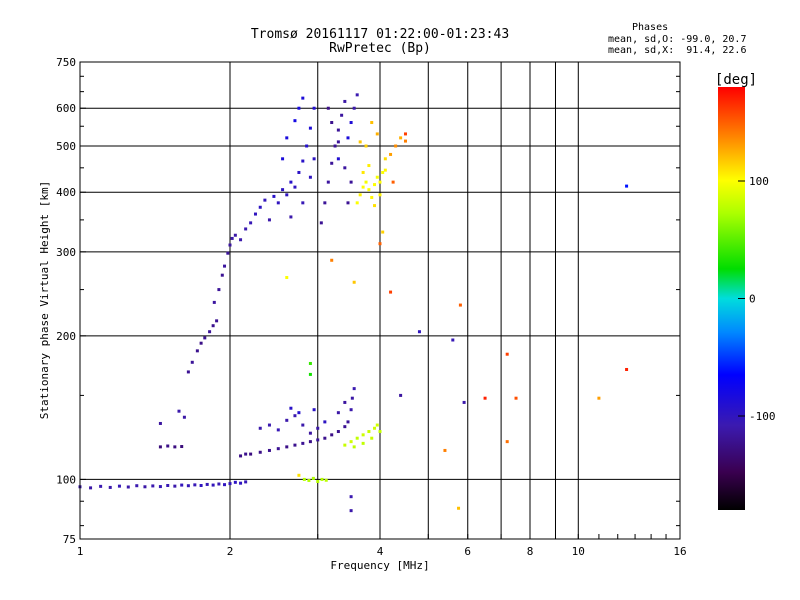 This screenshot has height=600, width=800. Describe the element at coordinates (80, 551) in the screenshot. I see `x-tick-label: 1` at that location.